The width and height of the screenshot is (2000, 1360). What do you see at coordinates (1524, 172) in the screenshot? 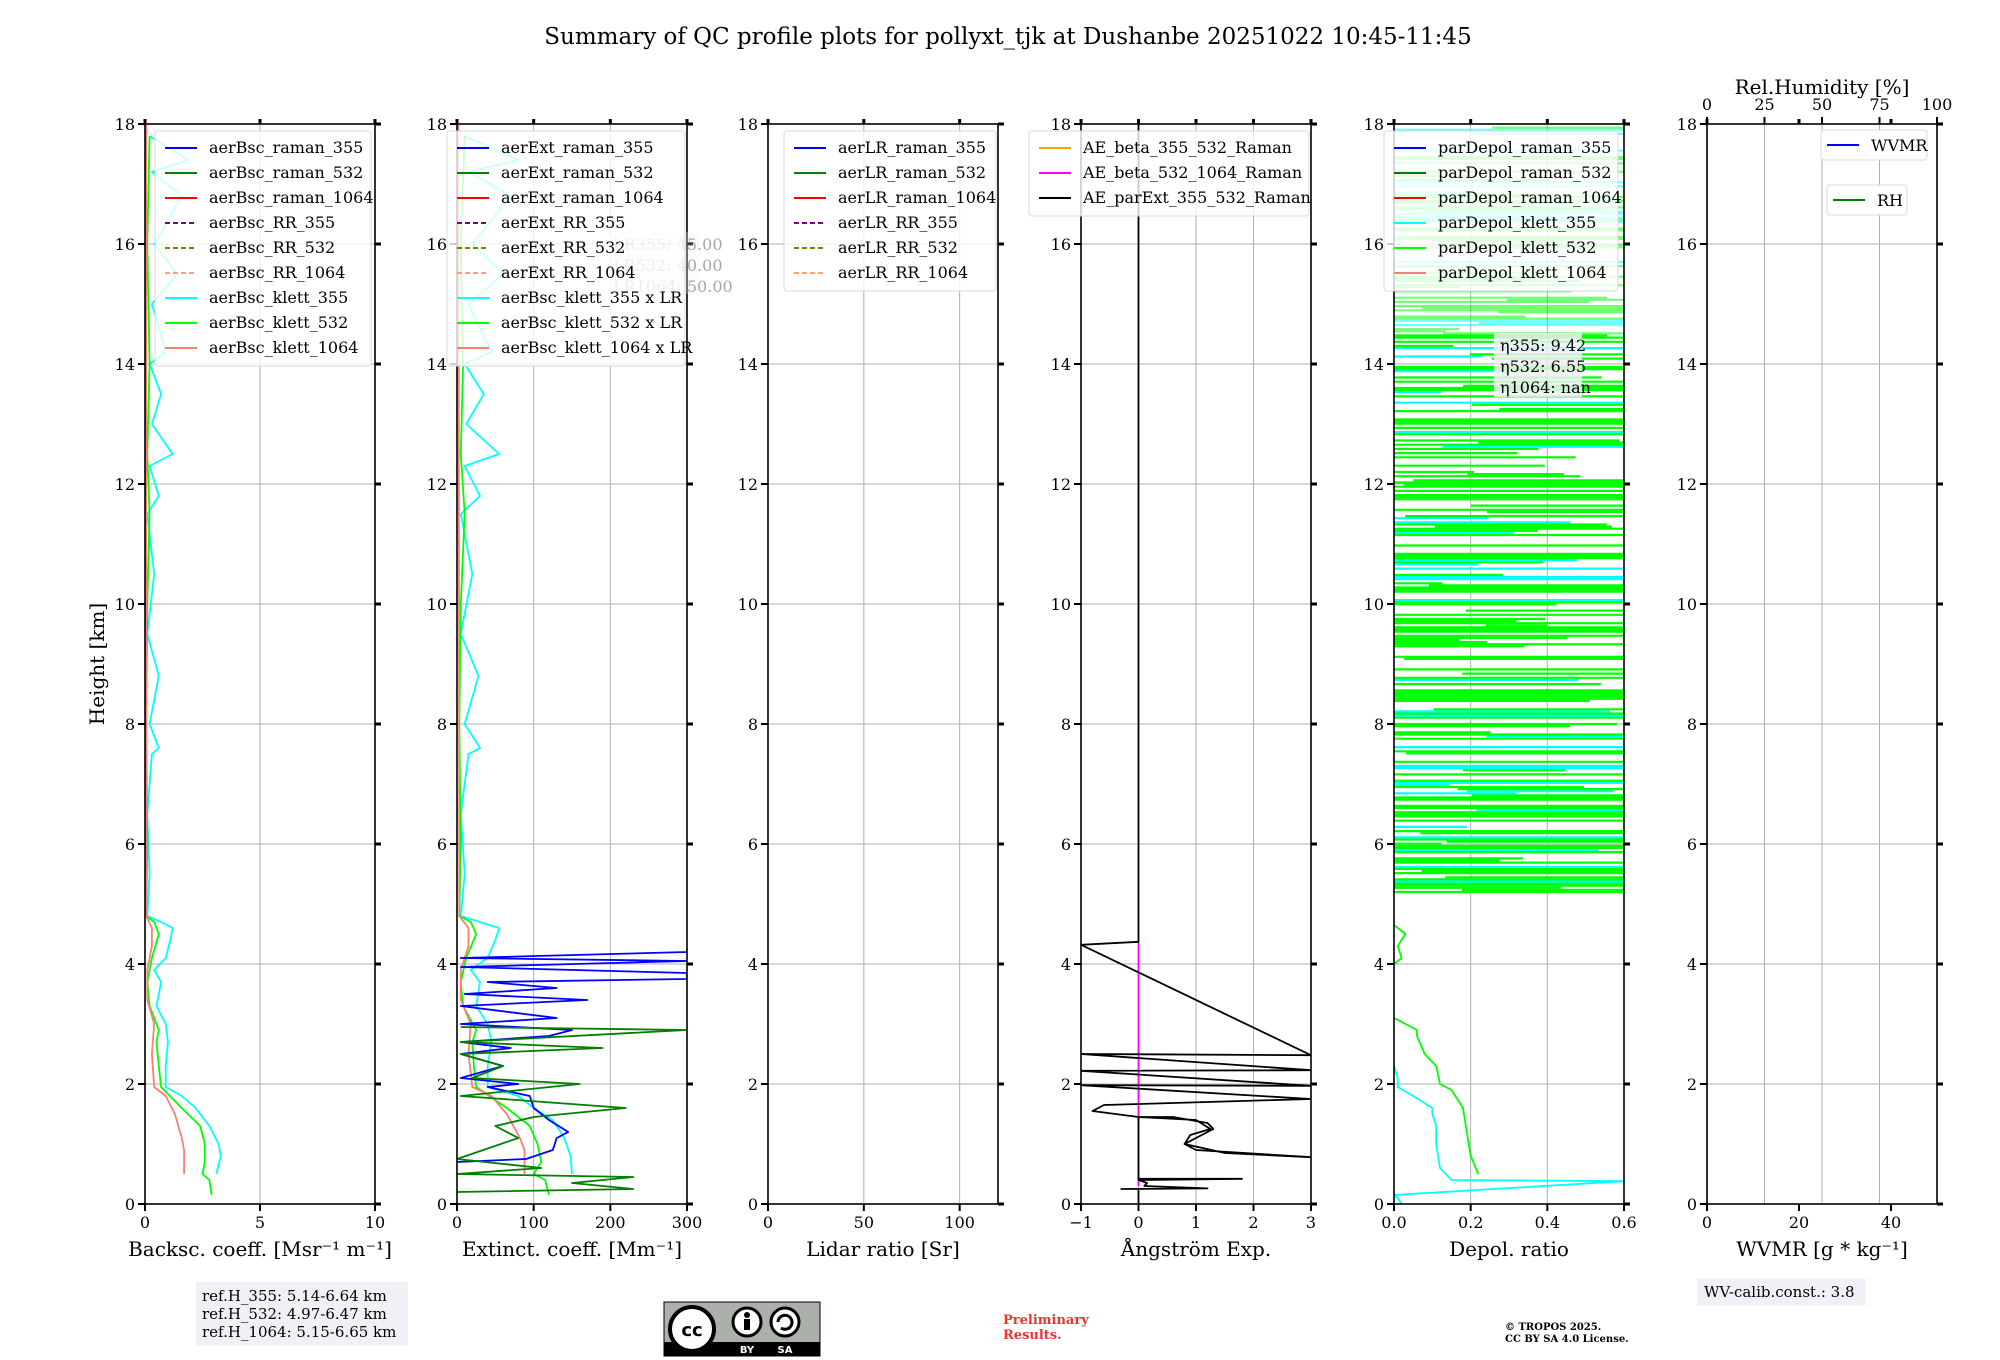
I see `legend-label: parDepol_raman_532` at bounding box center [1524, 172].